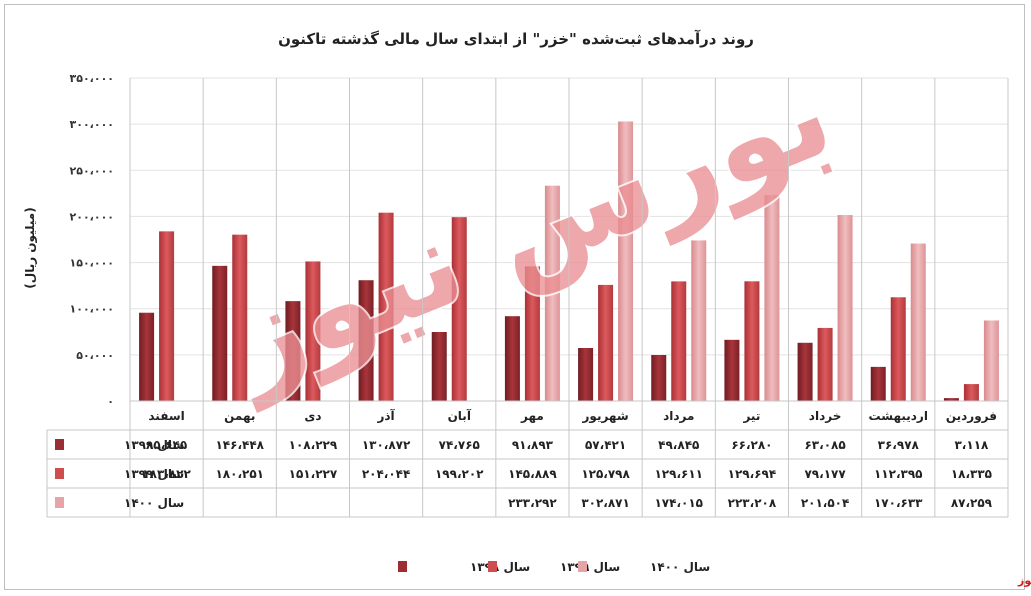 This screenshot has height=596, width=1031. Describe the element at coordinates (460, 415) in the screenshot. I see `x-tick-label: آبان` at that location.